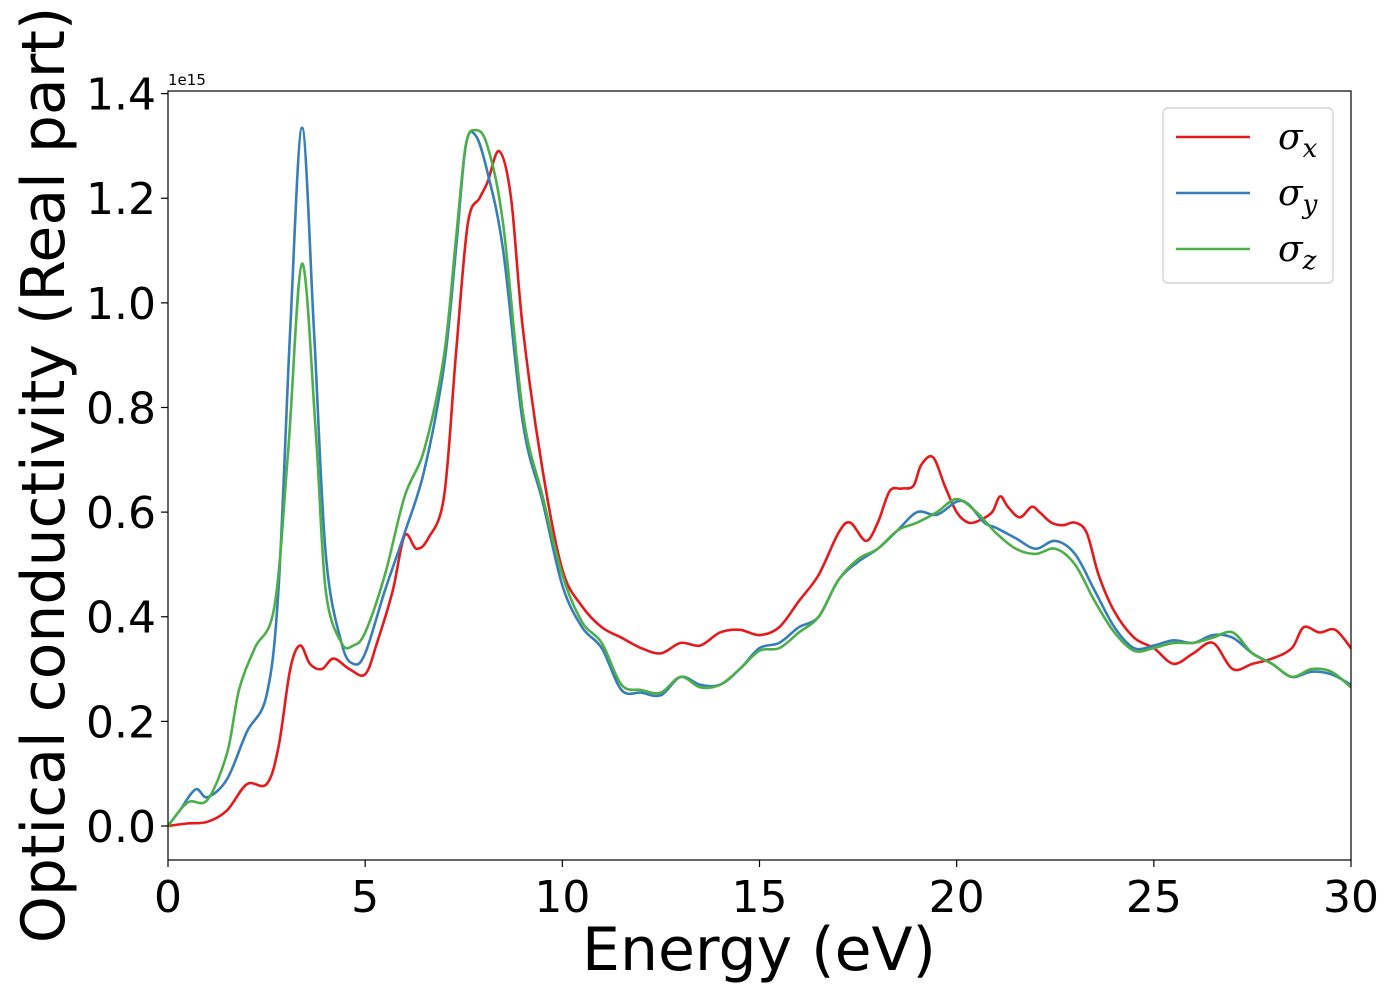  I want to click on x-tick-label: 10, so click(562, 897).